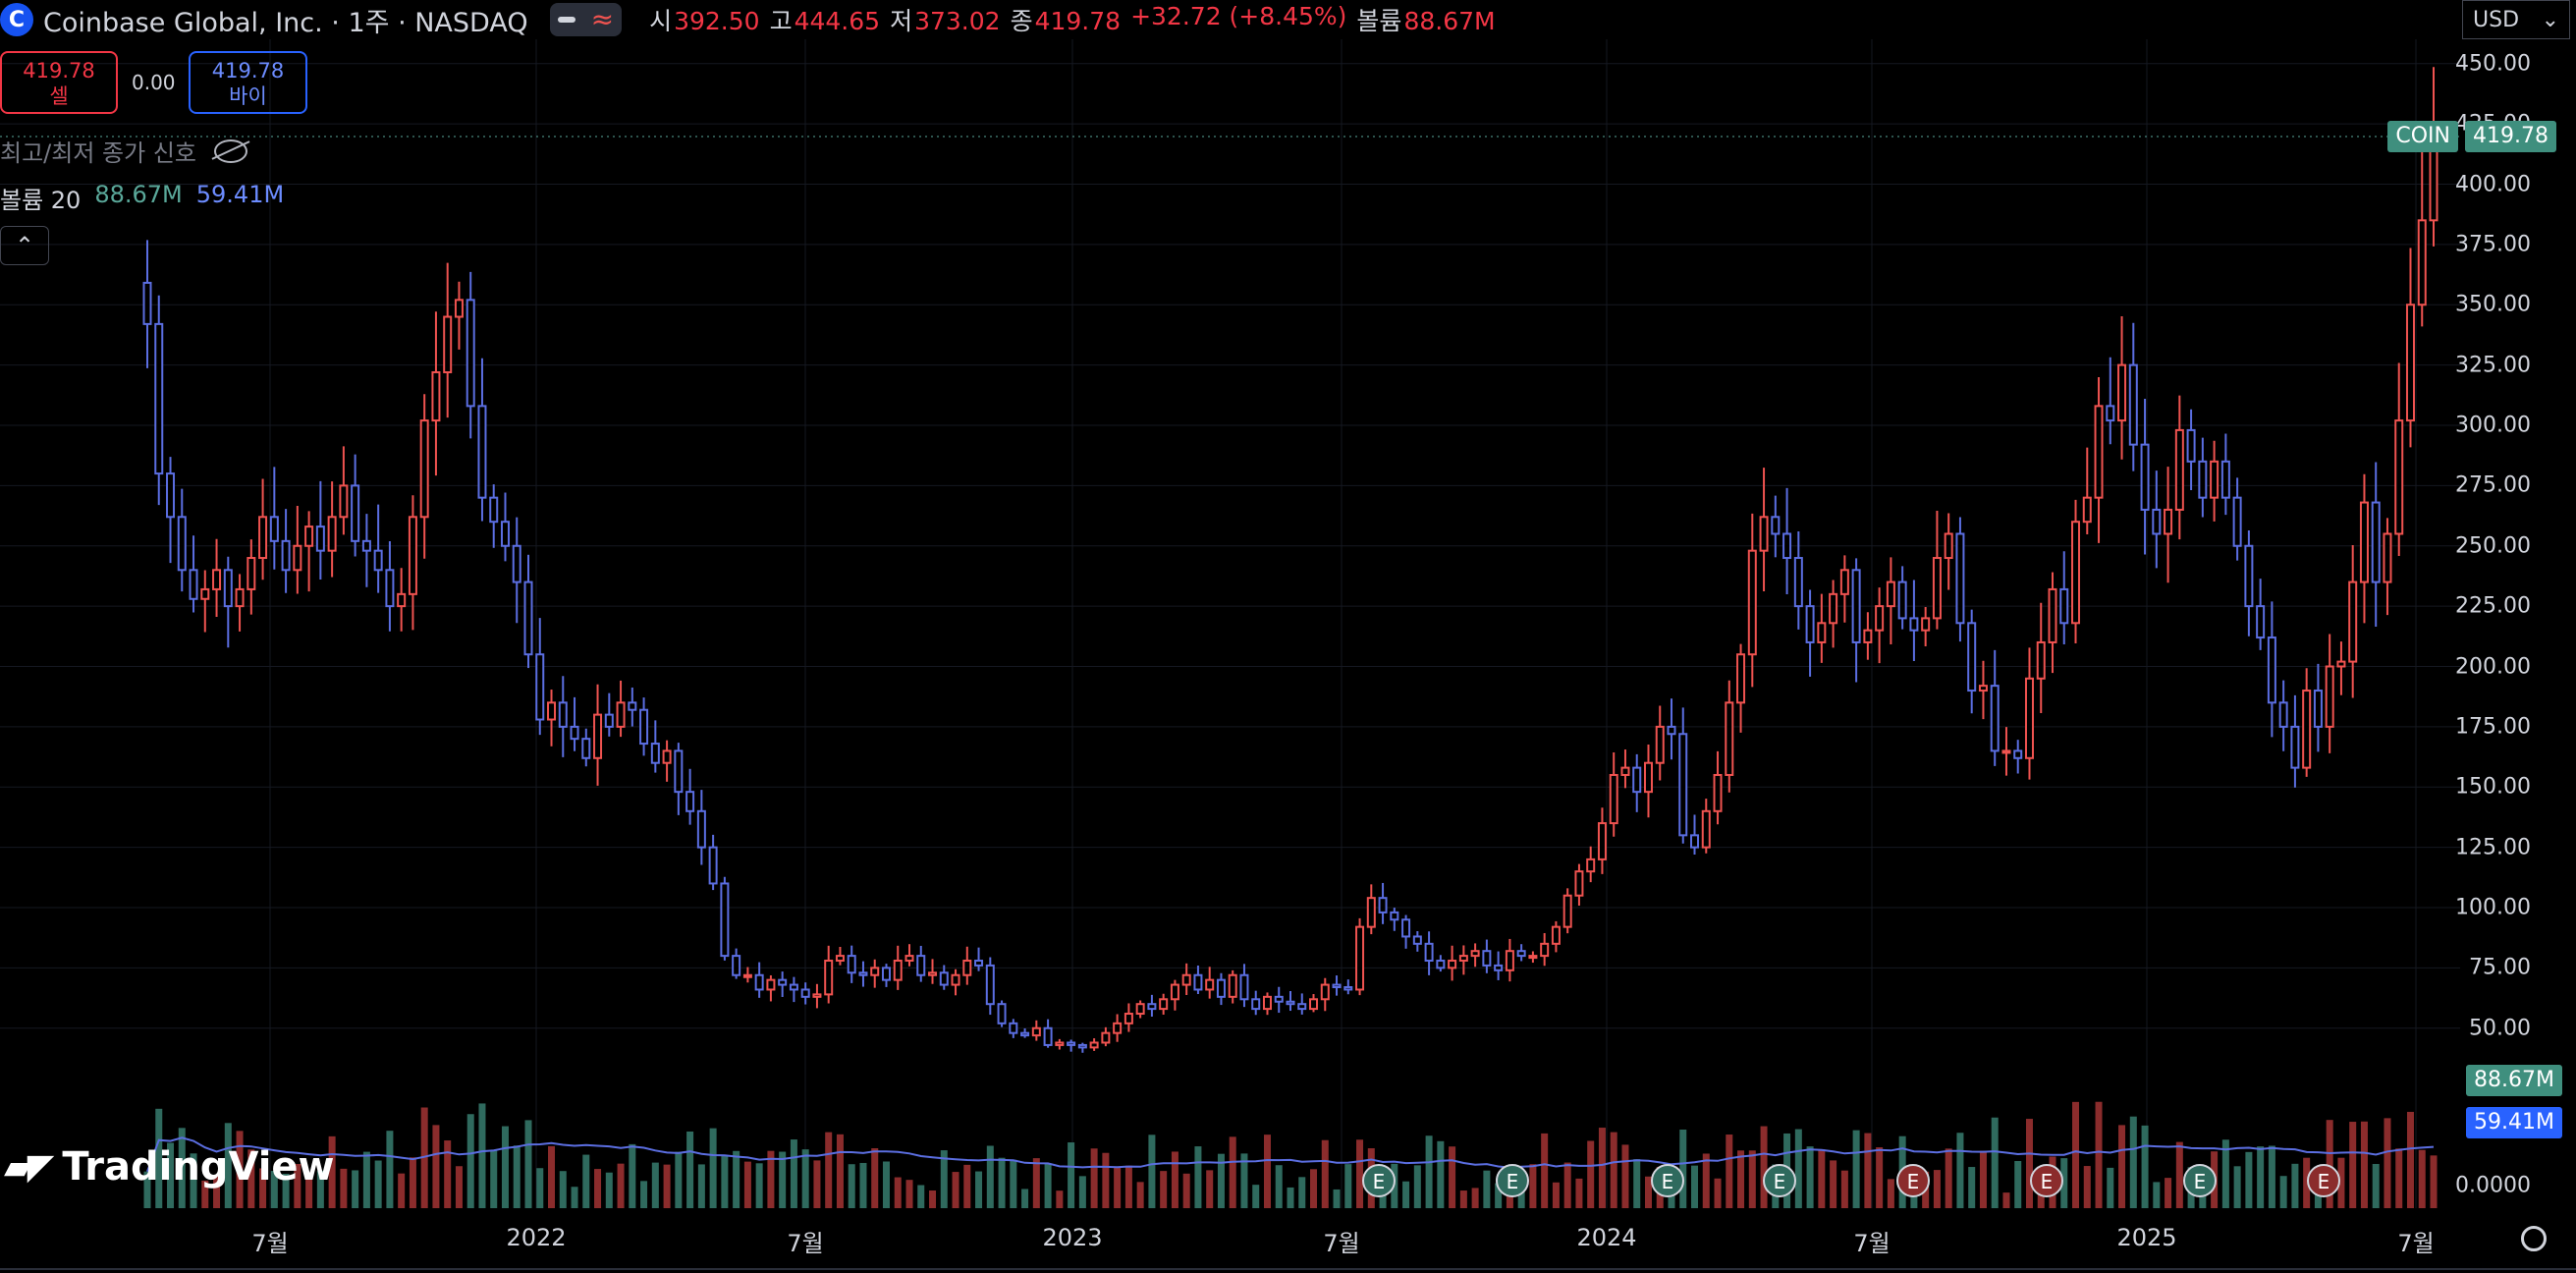  Describe the element at coordinates (248, 82) in the screenshot. I see `buy-button: 419.78 바이` at that location.